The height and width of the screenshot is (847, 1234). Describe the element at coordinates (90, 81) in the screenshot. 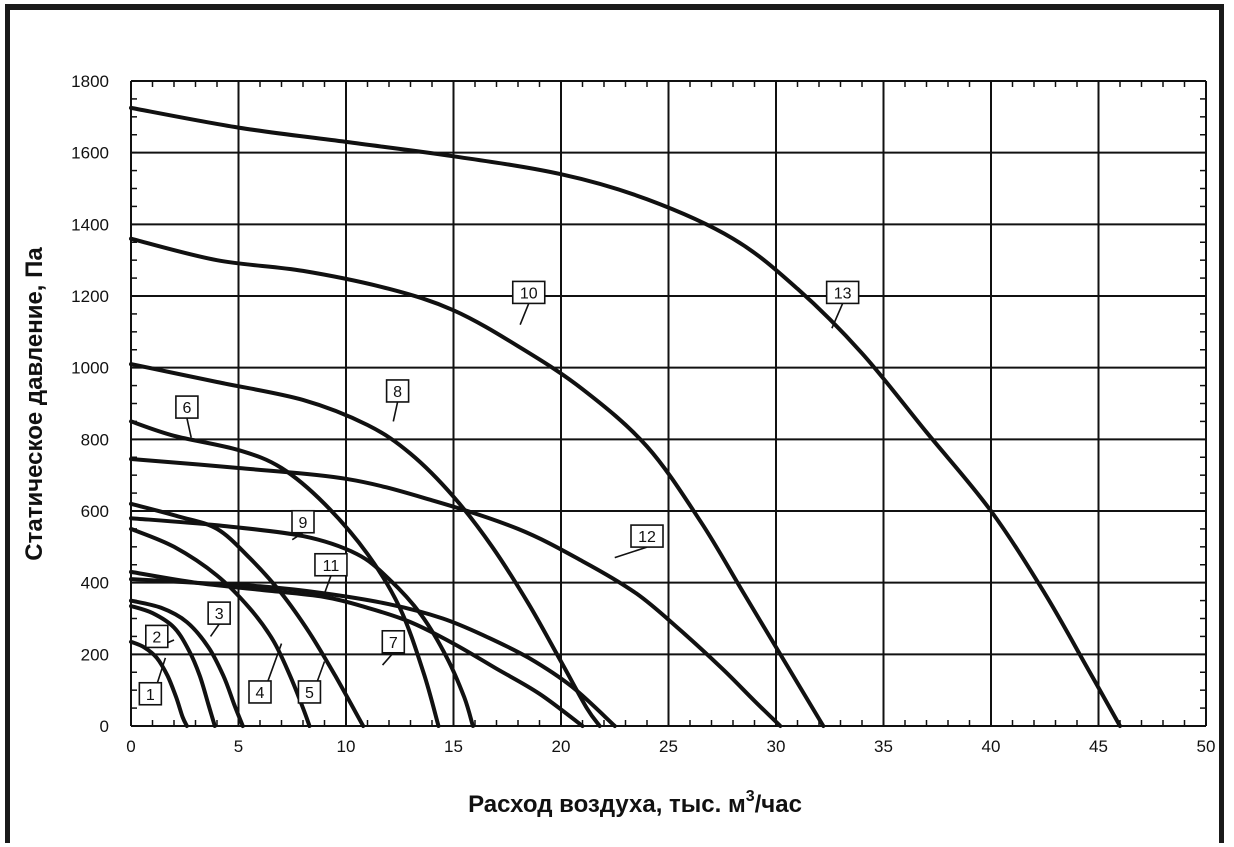

I see `y-tick-label: 1800` at that location.